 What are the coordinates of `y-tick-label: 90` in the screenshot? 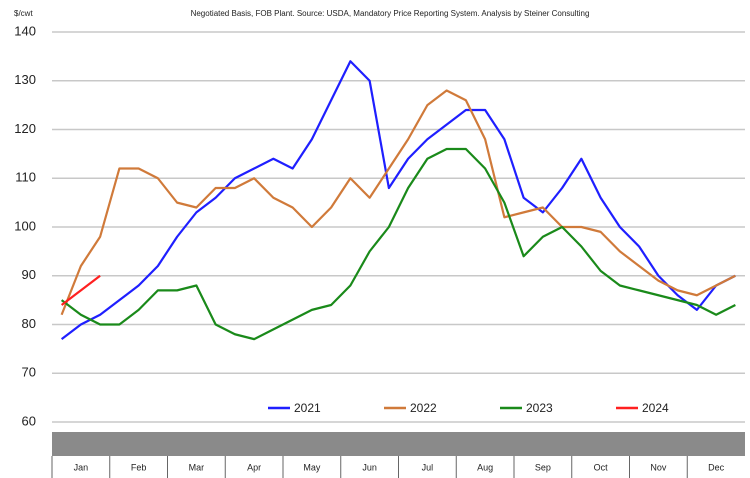 It's located at (29, 274).